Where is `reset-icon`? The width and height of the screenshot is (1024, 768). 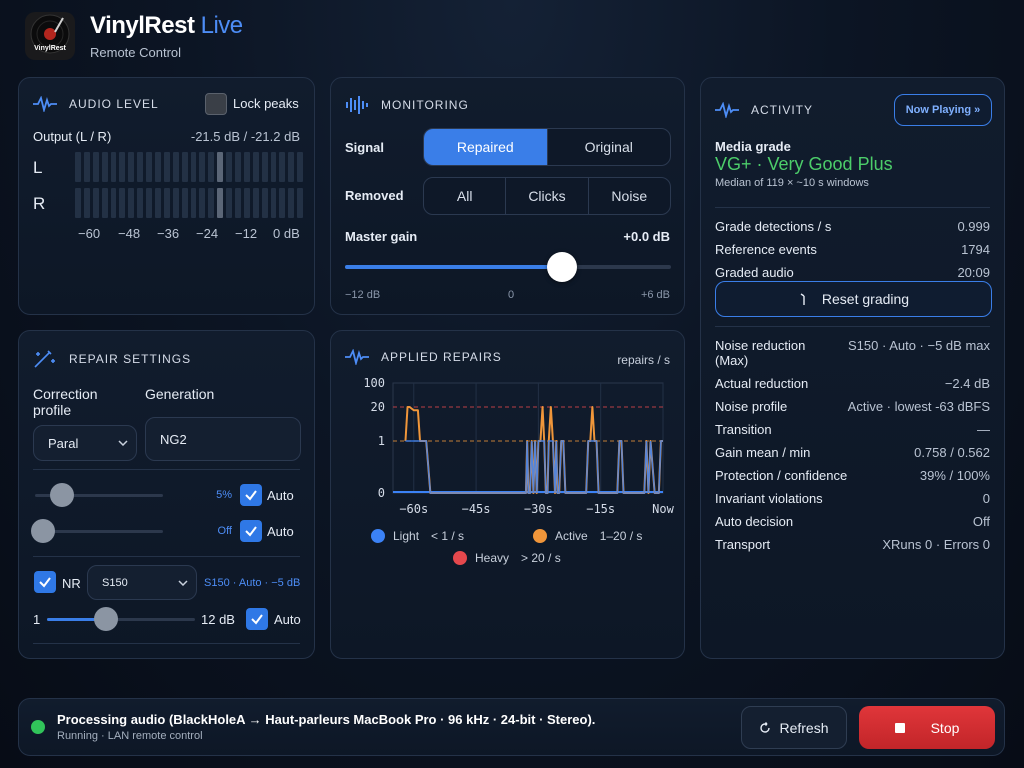
reset-icon is located at coordinates (802, 299).